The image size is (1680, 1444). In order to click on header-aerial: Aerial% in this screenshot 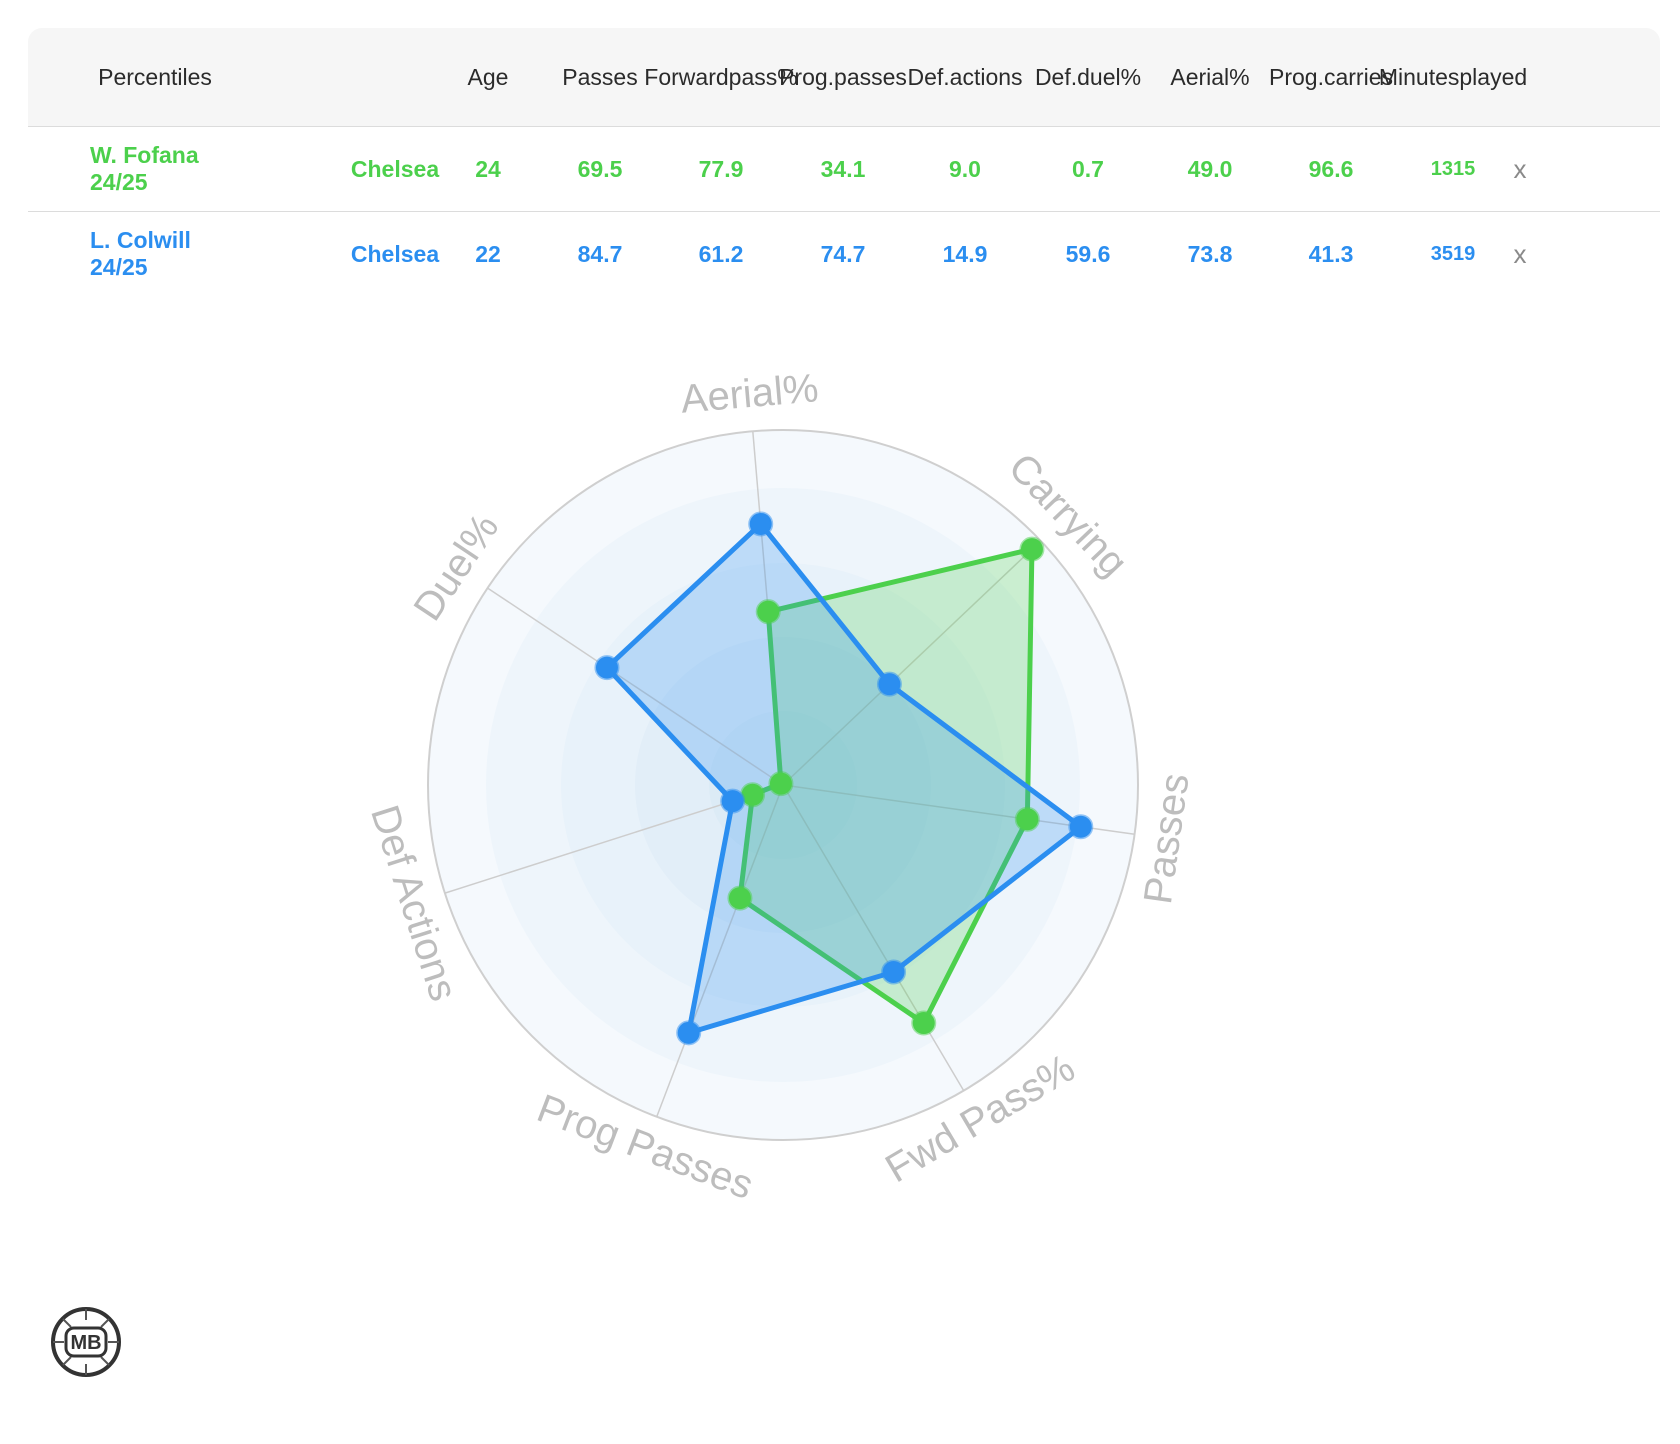, I will do `click(1210, 77)`.